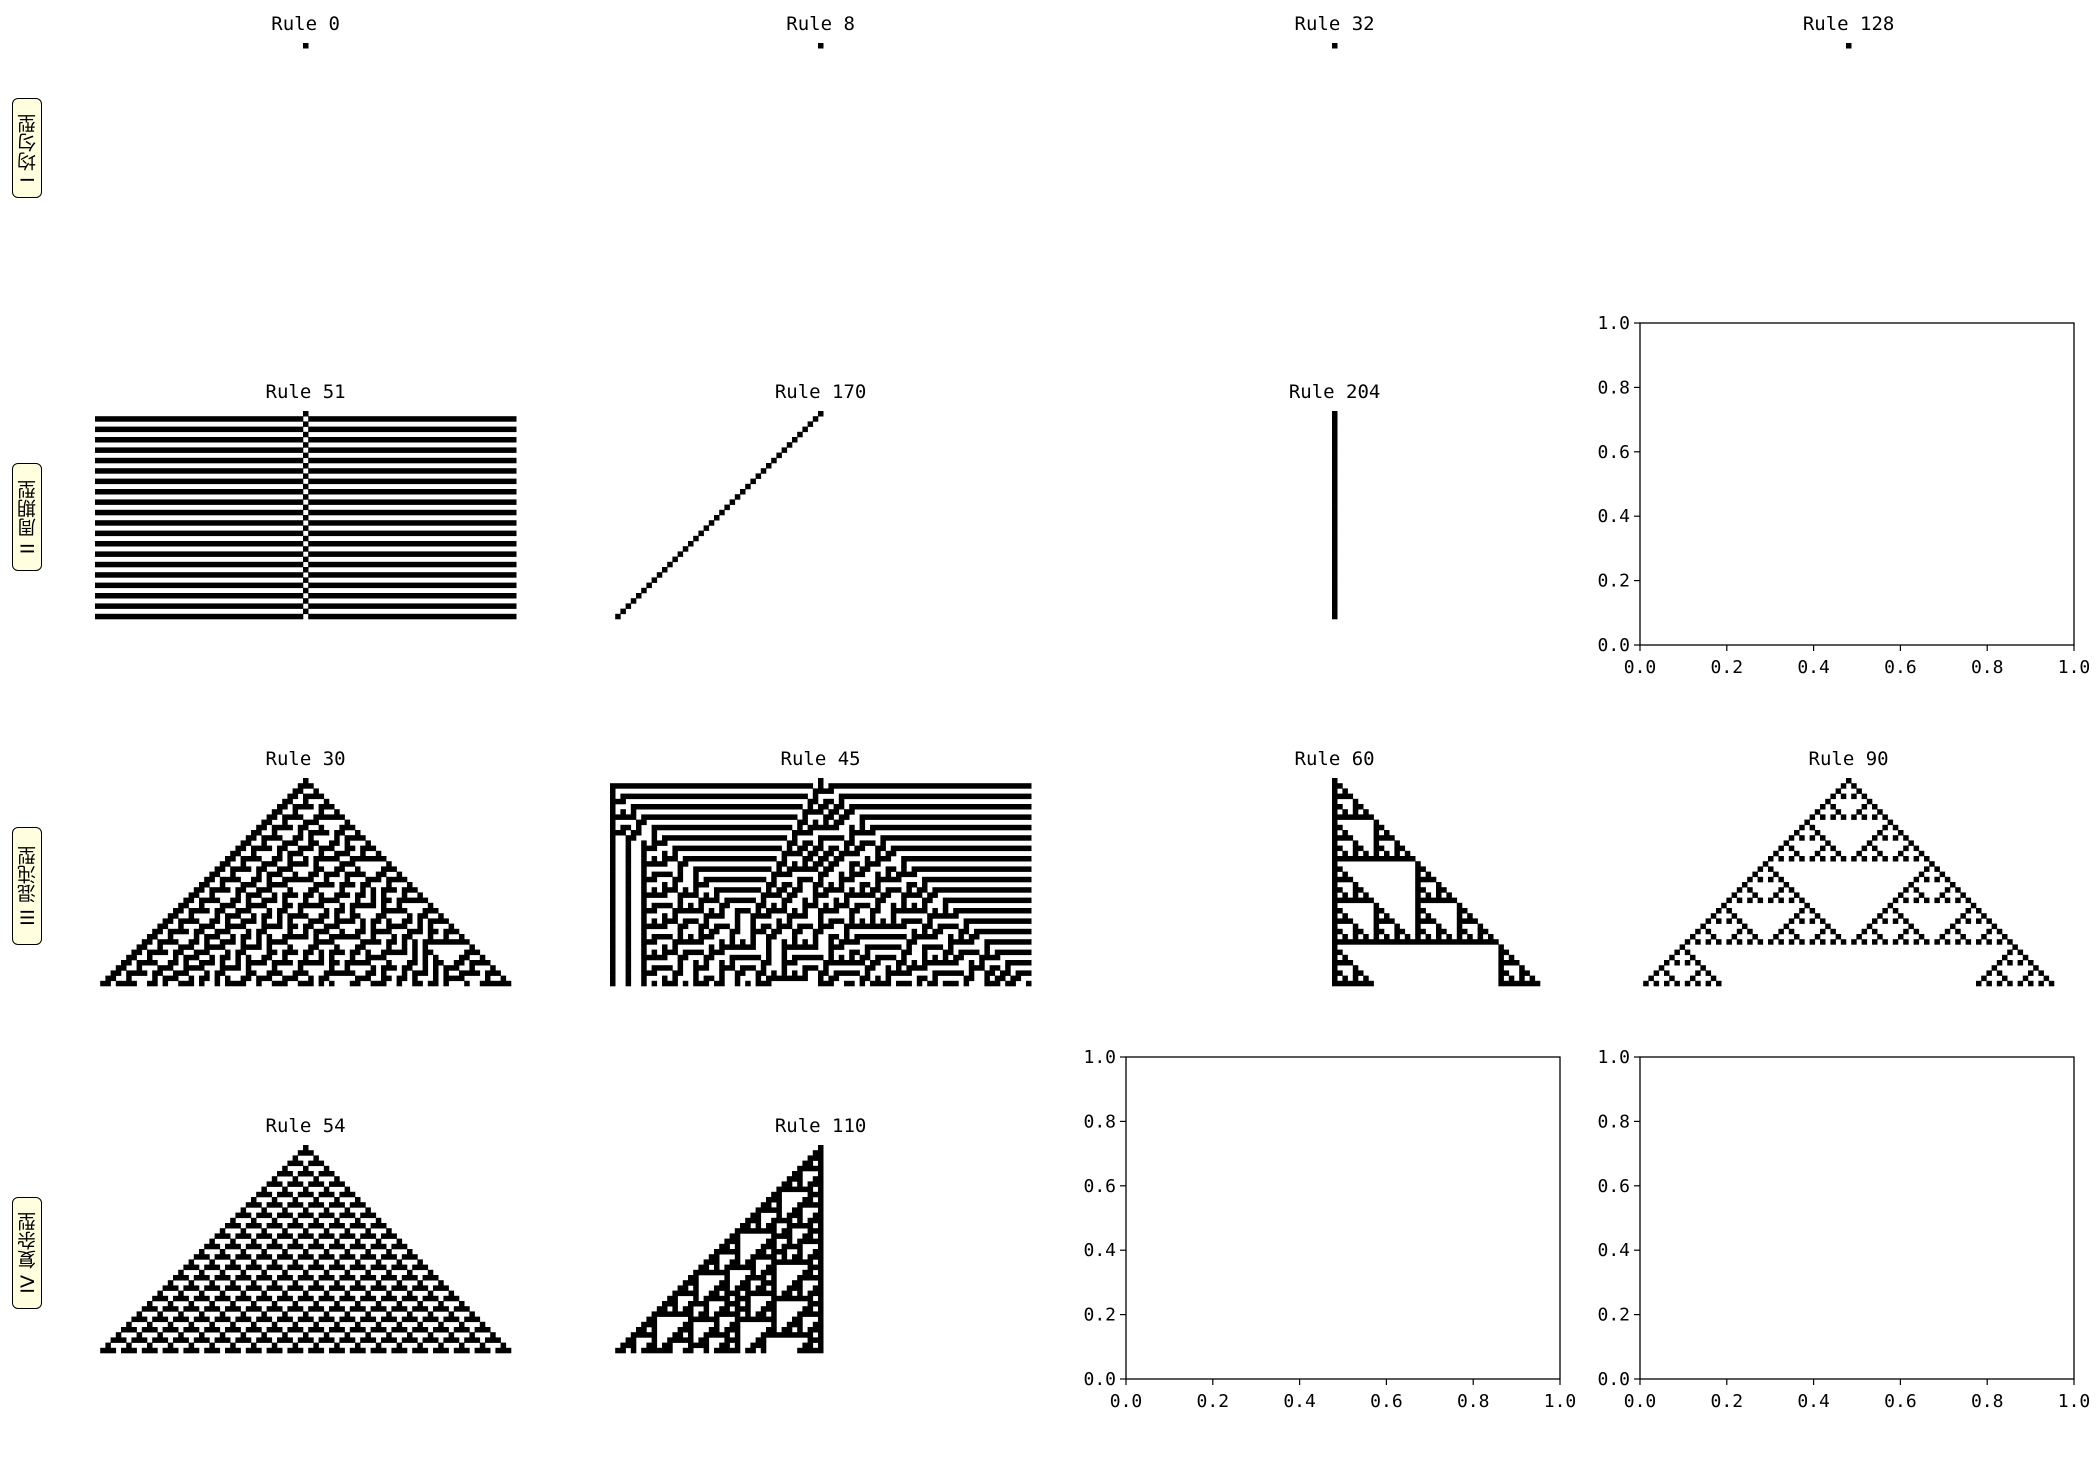 The image size is (2096, 1457). What do you see at coordinates (821, 867) in the screenshot?
I see `panel-rule-45: Rule 45` at bounding box center [821, 867].